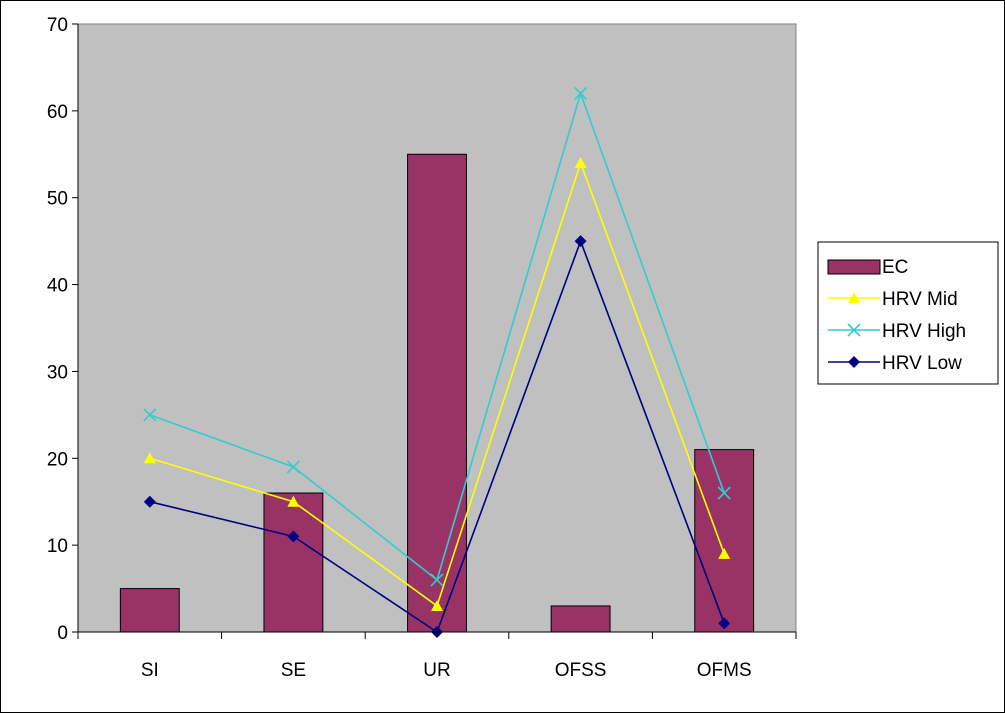  I want to click on x-tick-label: SI, so click(150, 670).